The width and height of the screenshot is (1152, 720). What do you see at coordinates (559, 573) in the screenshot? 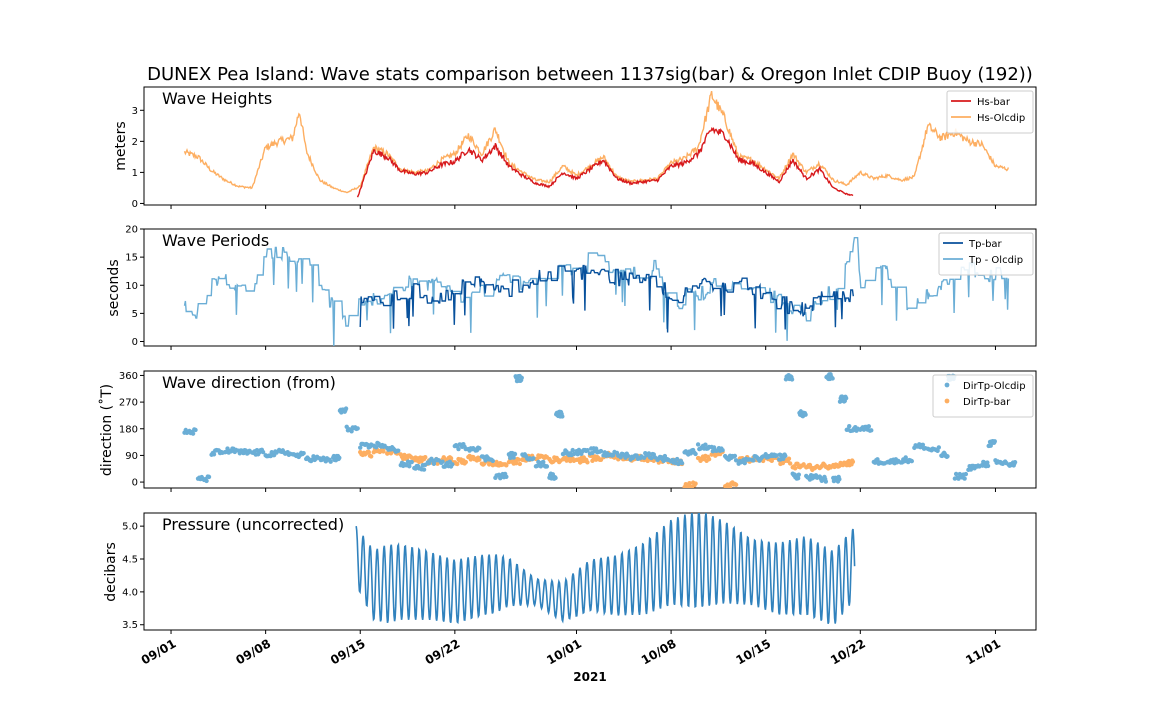
I see `plot-area: 3.5 4.0 4.5 5.0` at bounding box center [559, 573].